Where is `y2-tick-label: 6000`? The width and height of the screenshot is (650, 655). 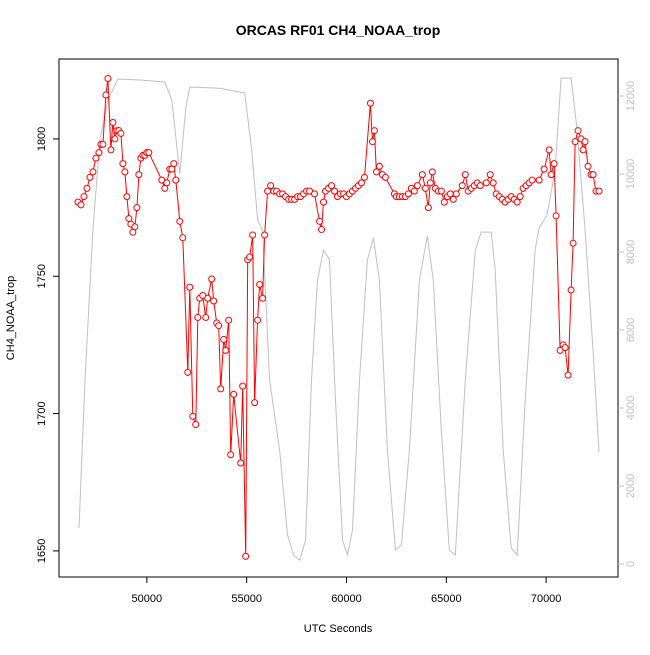
y2-tick-label: 6000 is located at coordinates (631, 330).